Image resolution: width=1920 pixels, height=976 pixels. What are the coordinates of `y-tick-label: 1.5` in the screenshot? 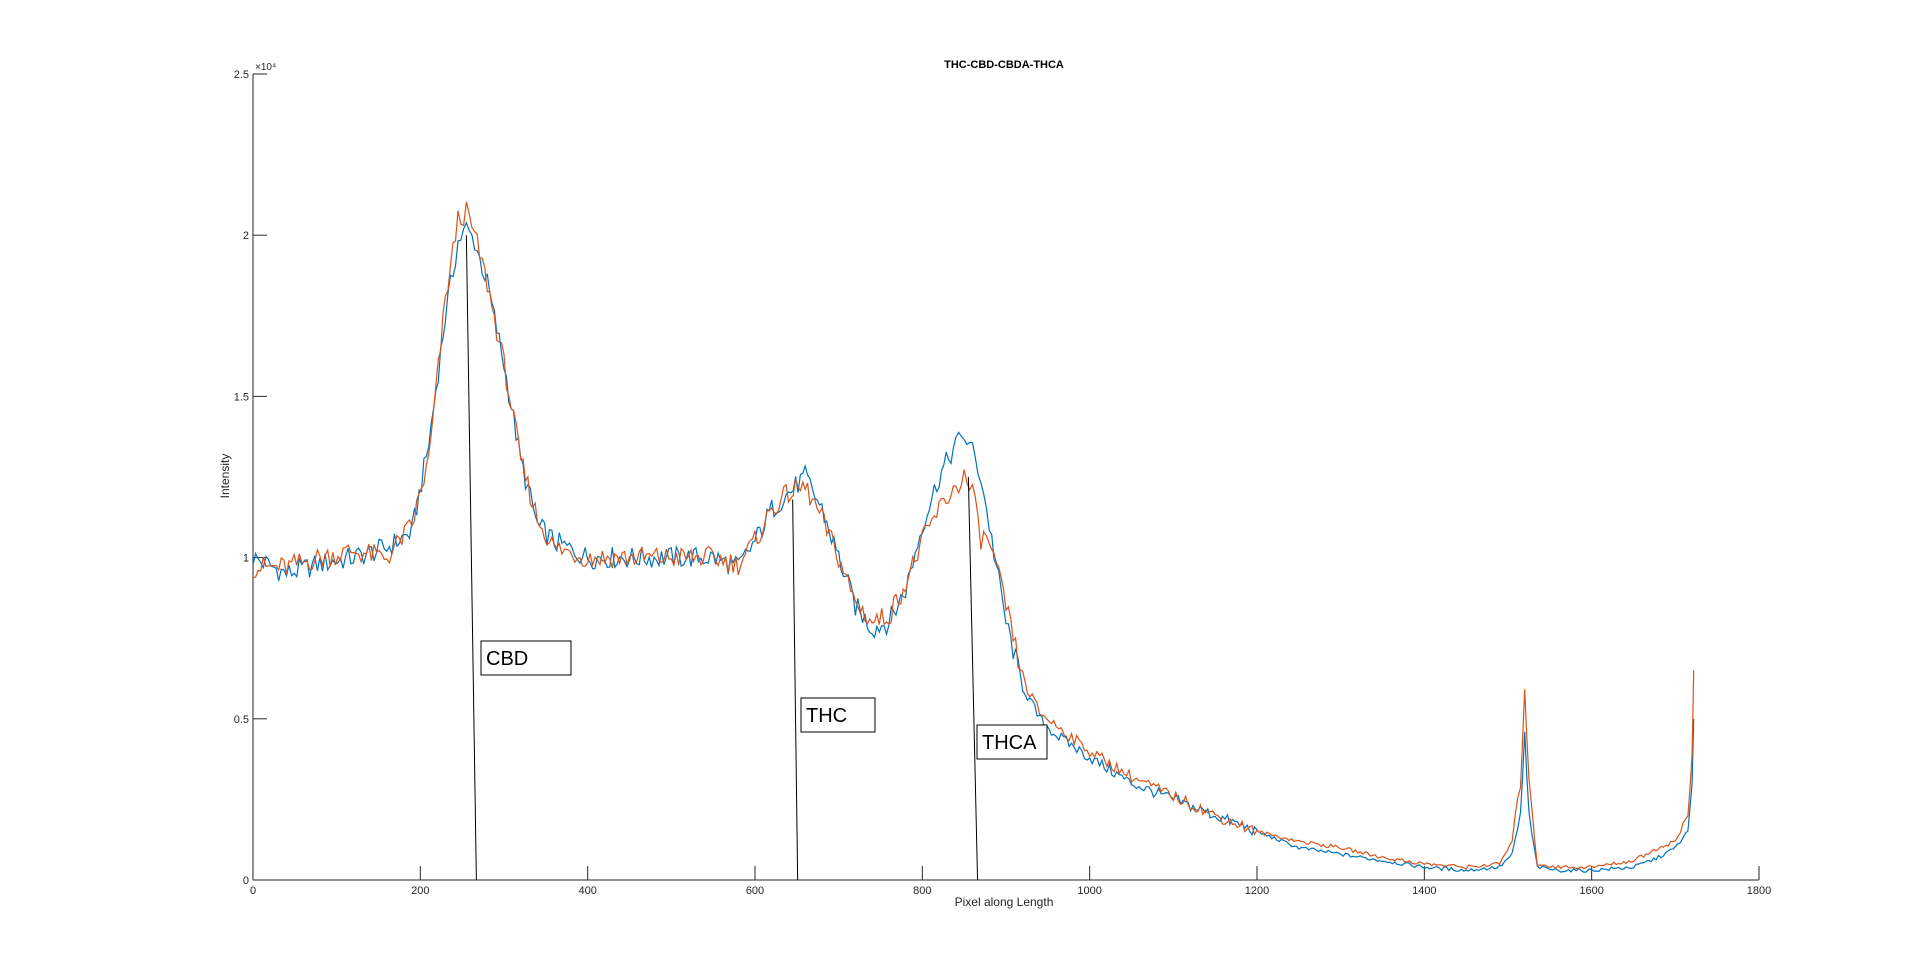 It's located at (241, 397).